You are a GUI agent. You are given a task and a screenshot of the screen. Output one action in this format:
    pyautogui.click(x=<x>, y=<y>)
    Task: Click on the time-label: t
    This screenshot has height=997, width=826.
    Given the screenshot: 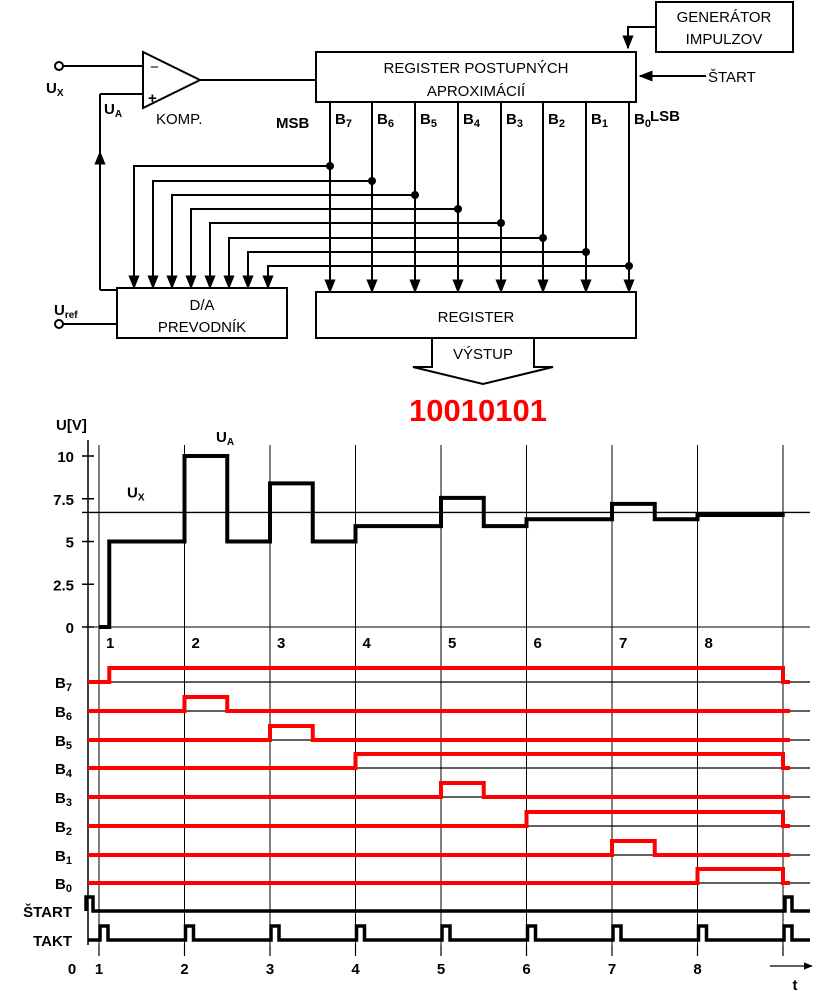 What is the action you would take?
    pyautogui.click(x=795, y=985)
    